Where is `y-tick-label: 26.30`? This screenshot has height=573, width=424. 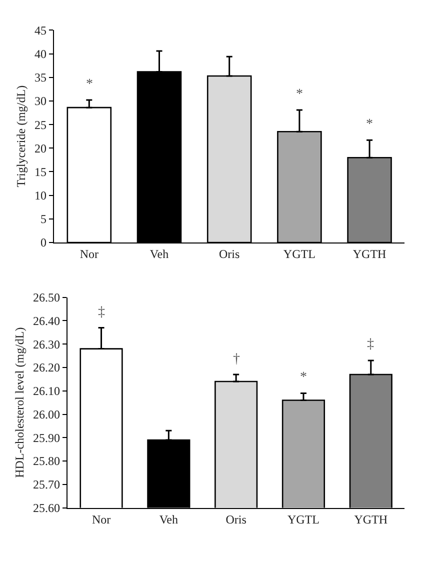 y-tick-label: 26.30 is located at coordinates (46, 344).